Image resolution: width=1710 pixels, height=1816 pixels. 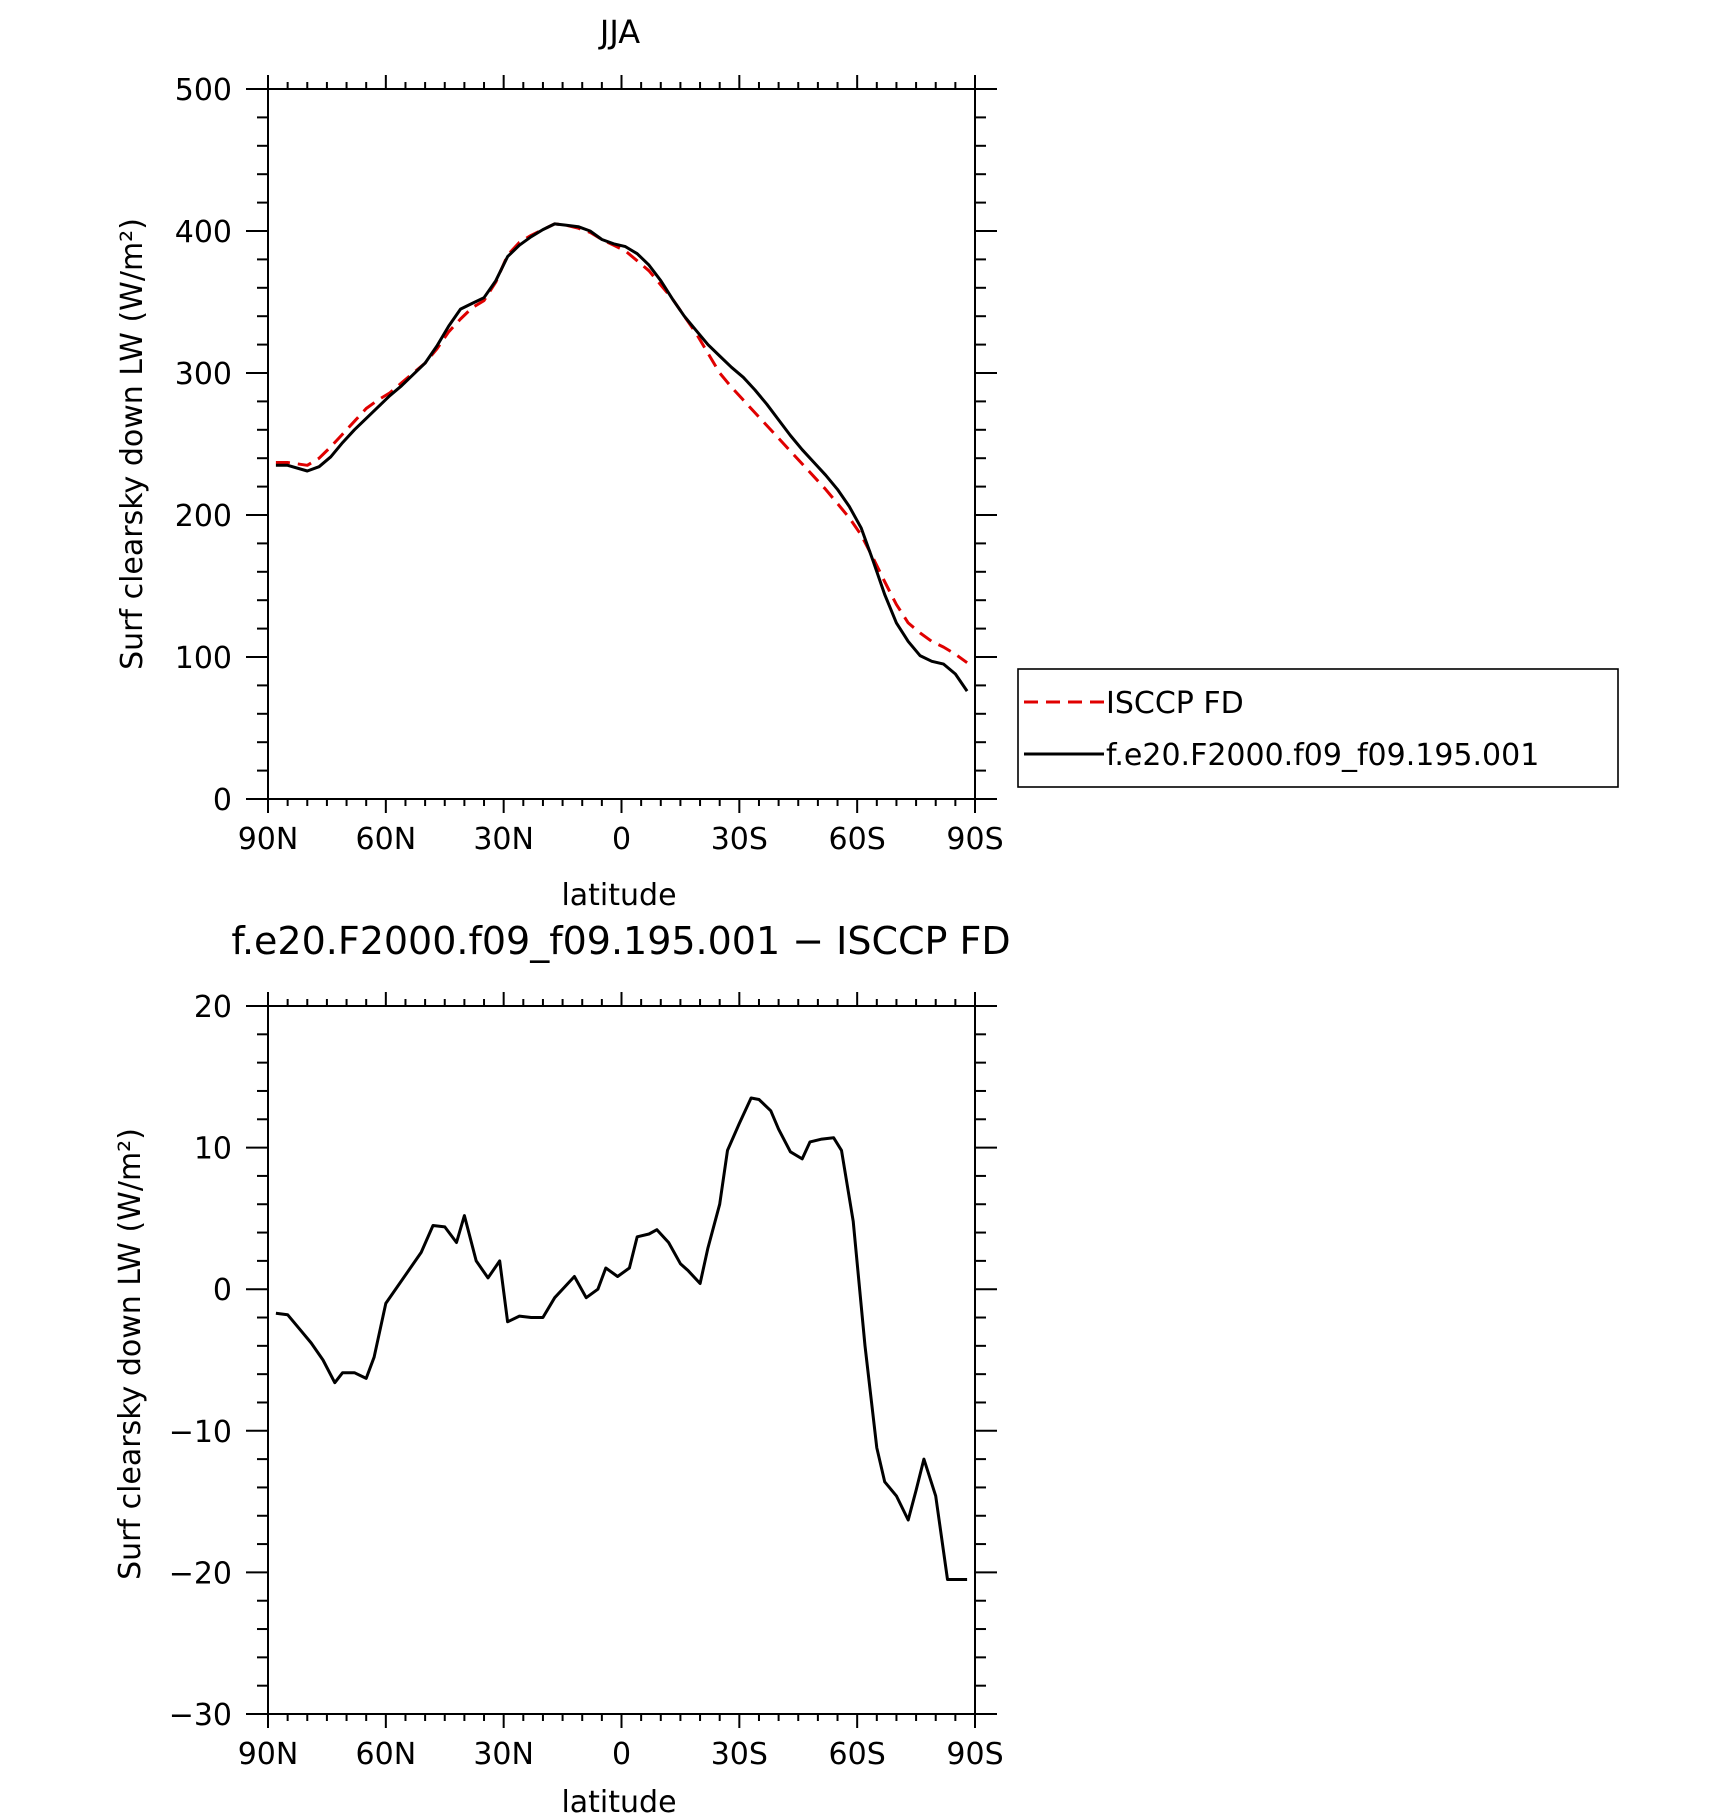 What do you see at coordinates (213, 1149) in the screenshot?
I see `y-tick-label: 10` at bounding box center [213, 1149].